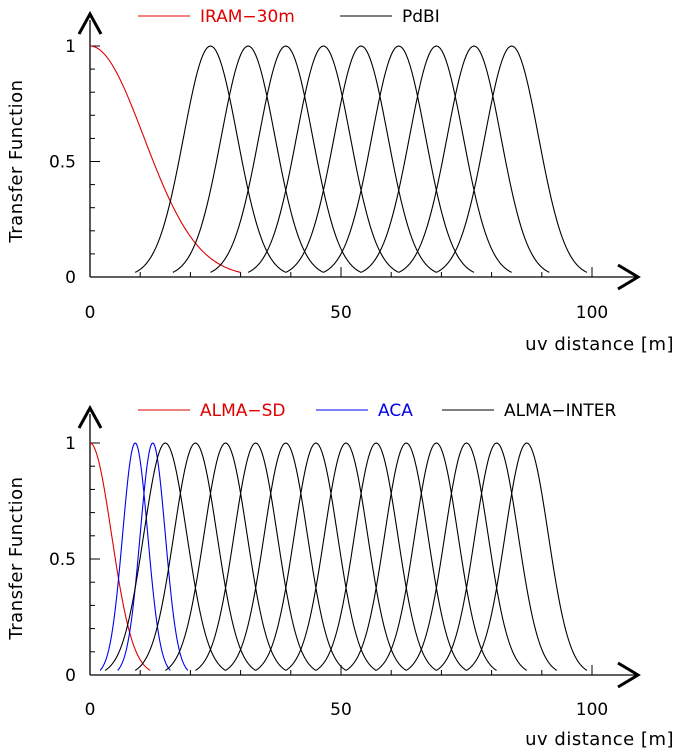  What do you see at coordinates (243, 411) in the screenshot?
I see `legend-label: ALMA−SD` at bounding box center [243, 411].